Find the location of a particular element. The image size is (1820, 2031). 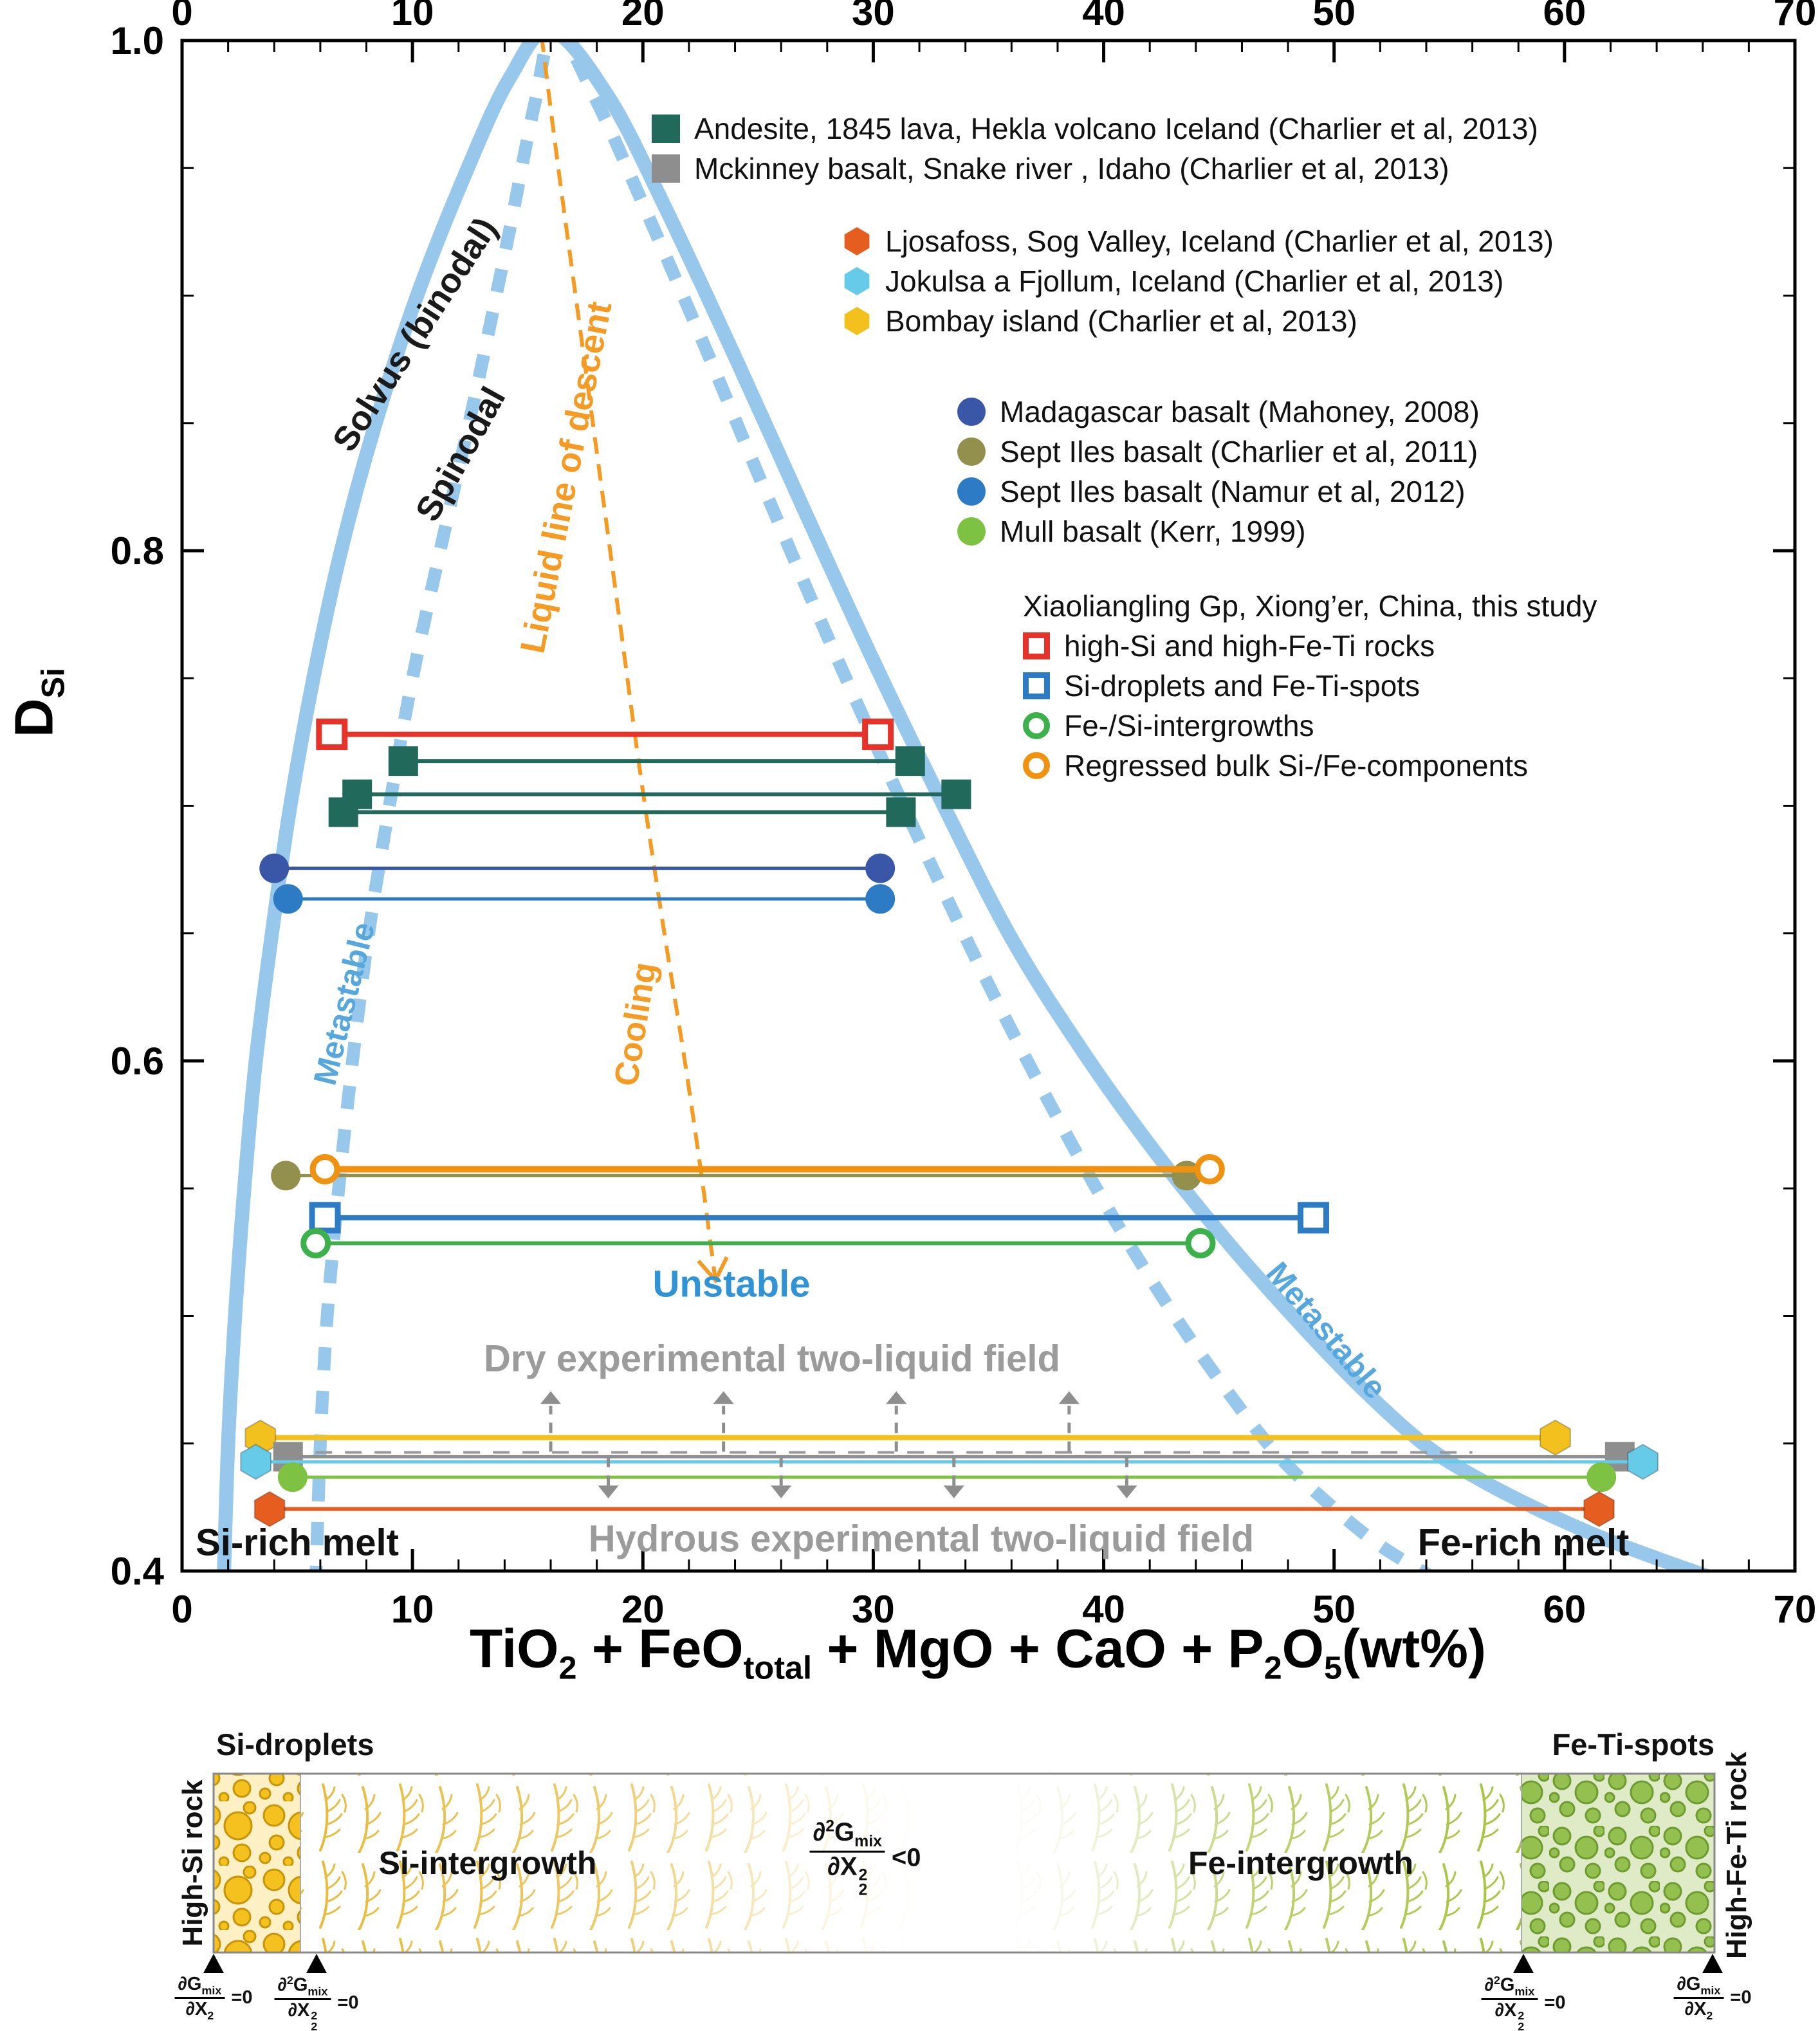

x-tick-label: 70 is located at coordinates (1795, 1609).